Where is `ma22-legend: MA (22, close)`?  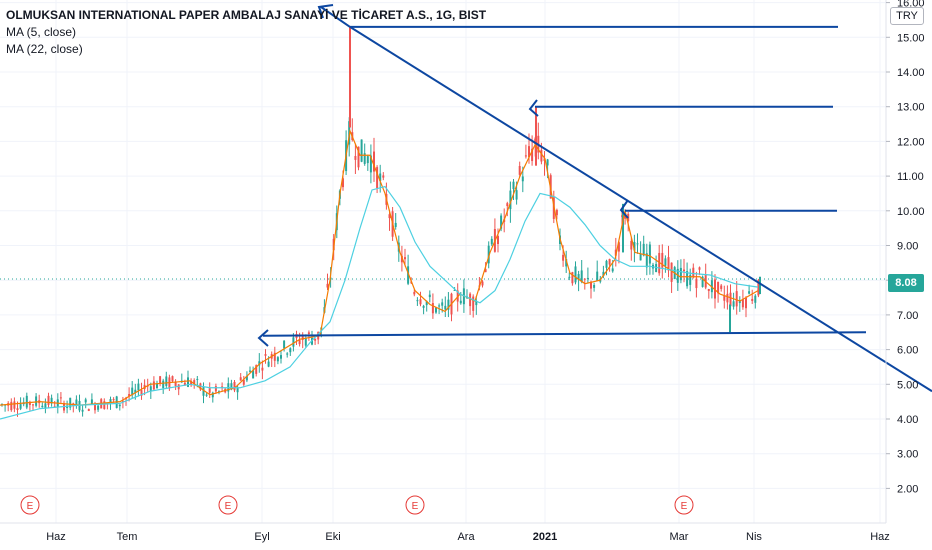
ma22-legend: MA (22, close) is located at coordinates (44, 49).